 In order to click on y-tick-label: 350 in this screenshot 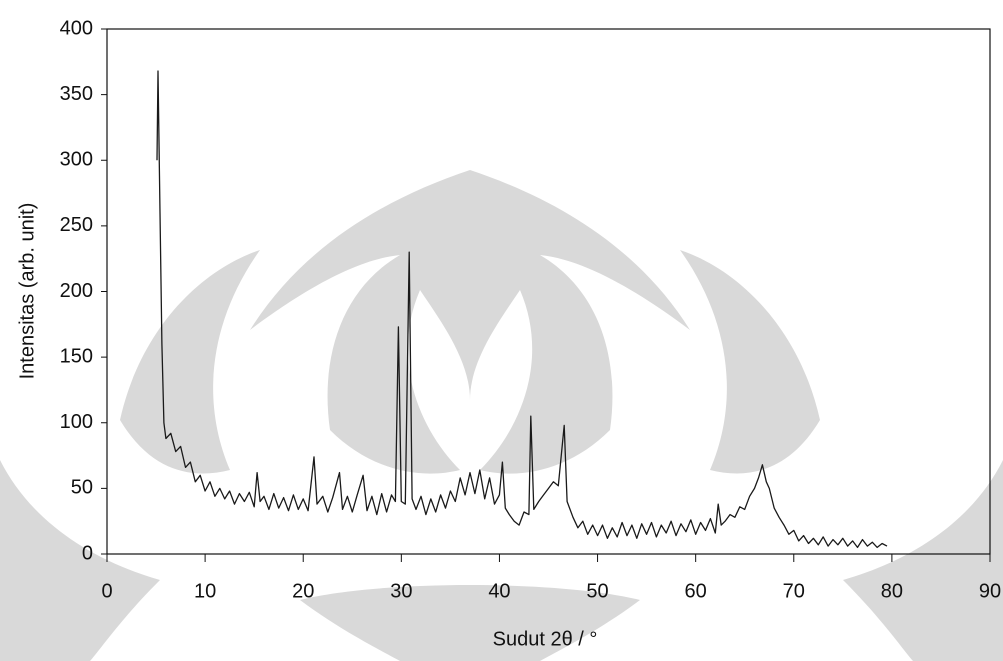, I will do `click(76, 94)`.